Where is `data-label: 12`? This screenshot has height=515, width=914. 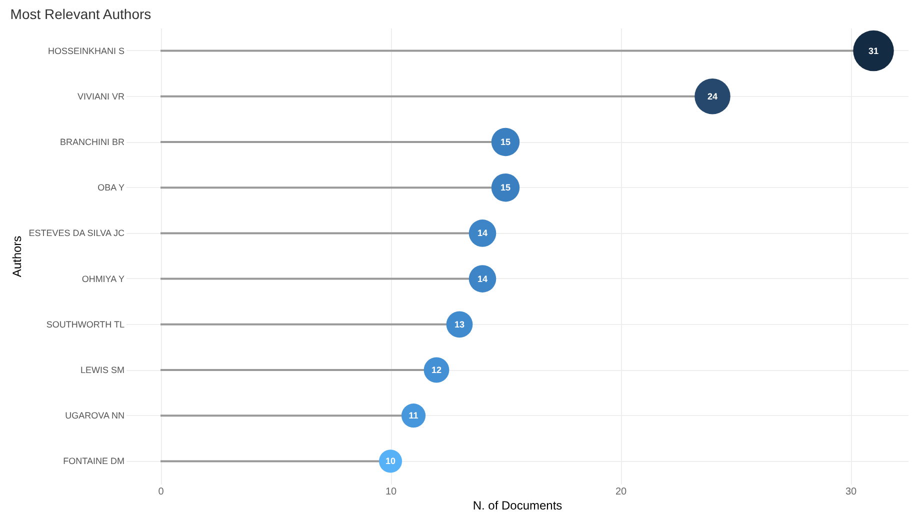
data-label: 12 is located at coordinates (436, 370).